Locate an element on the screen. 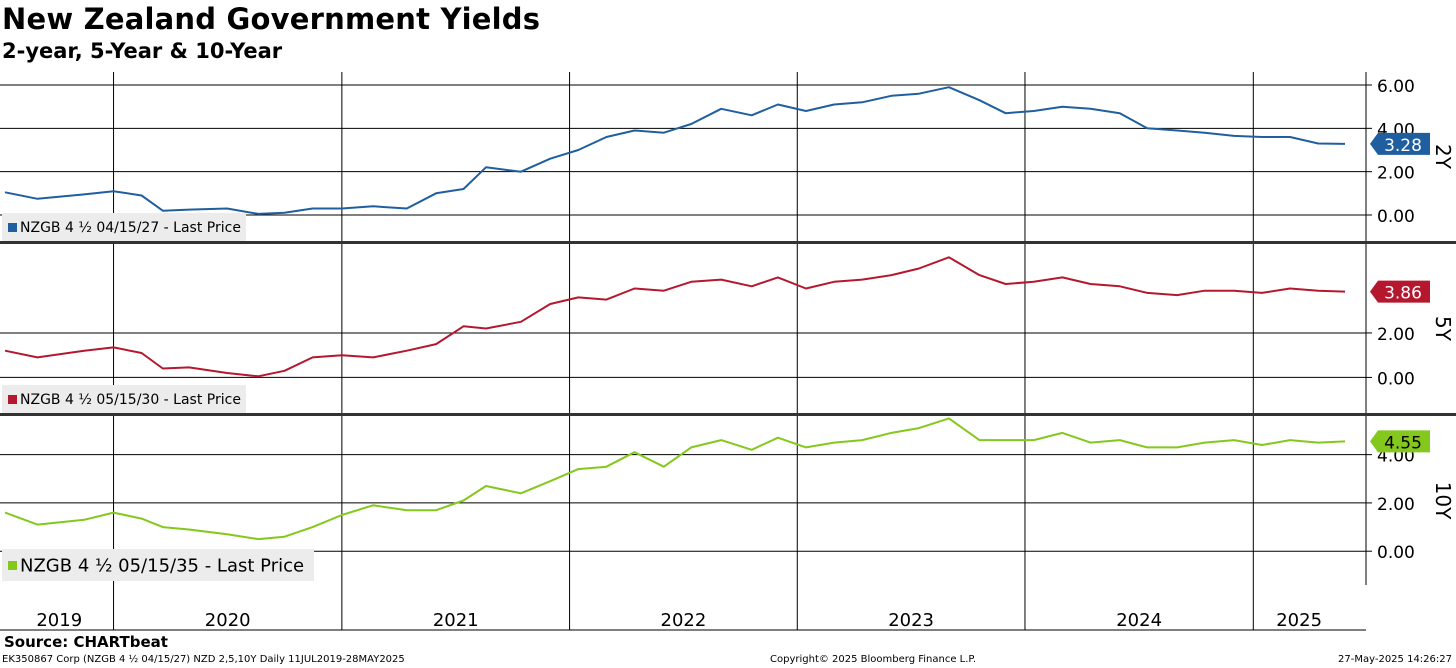 The image size is (1456, 668). panel-label-2Y: 2Y is located at coordinates (1443, 157).